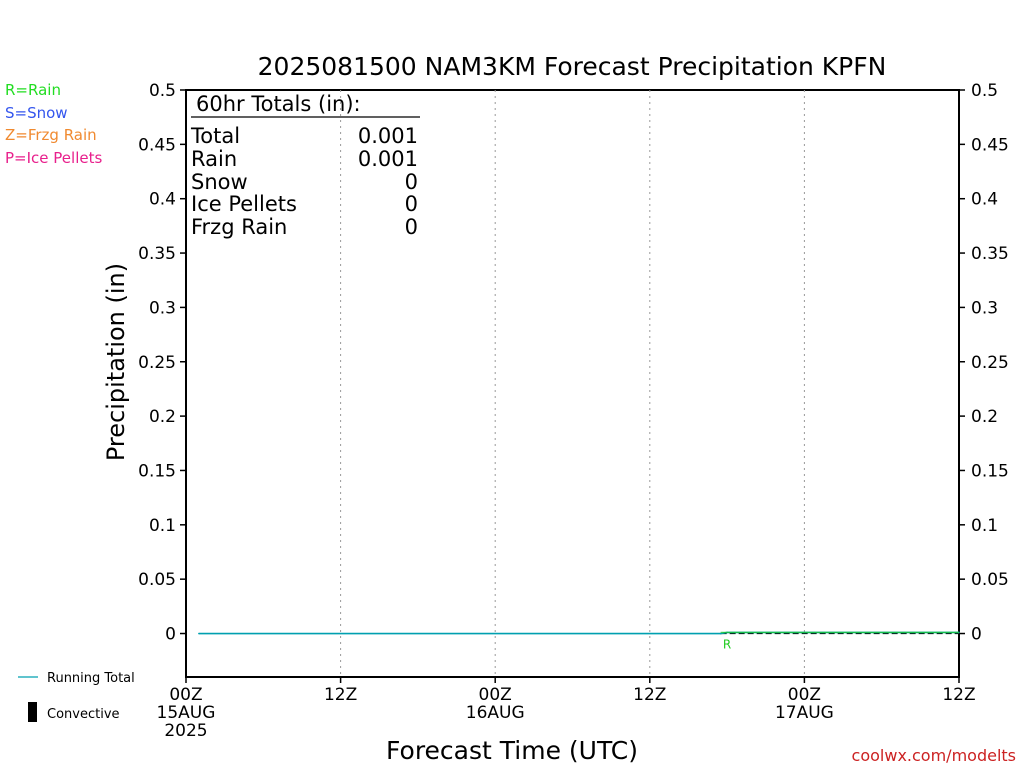 The width and height of the screenshot is (1024, 768). I want to click on x-axis-label: Forecast Time (UTC), so click(512, 750).